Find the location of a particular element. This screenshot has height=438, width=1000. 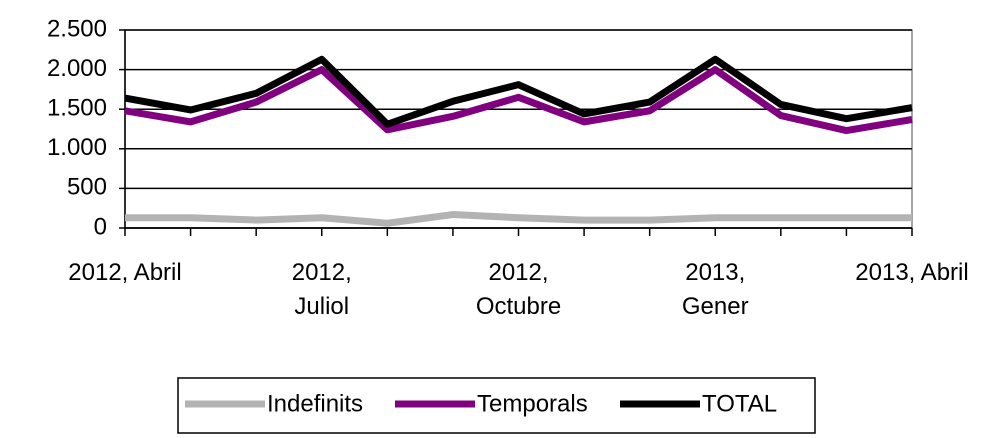

legend-label: Temporals is located at coordinates (532, 403).